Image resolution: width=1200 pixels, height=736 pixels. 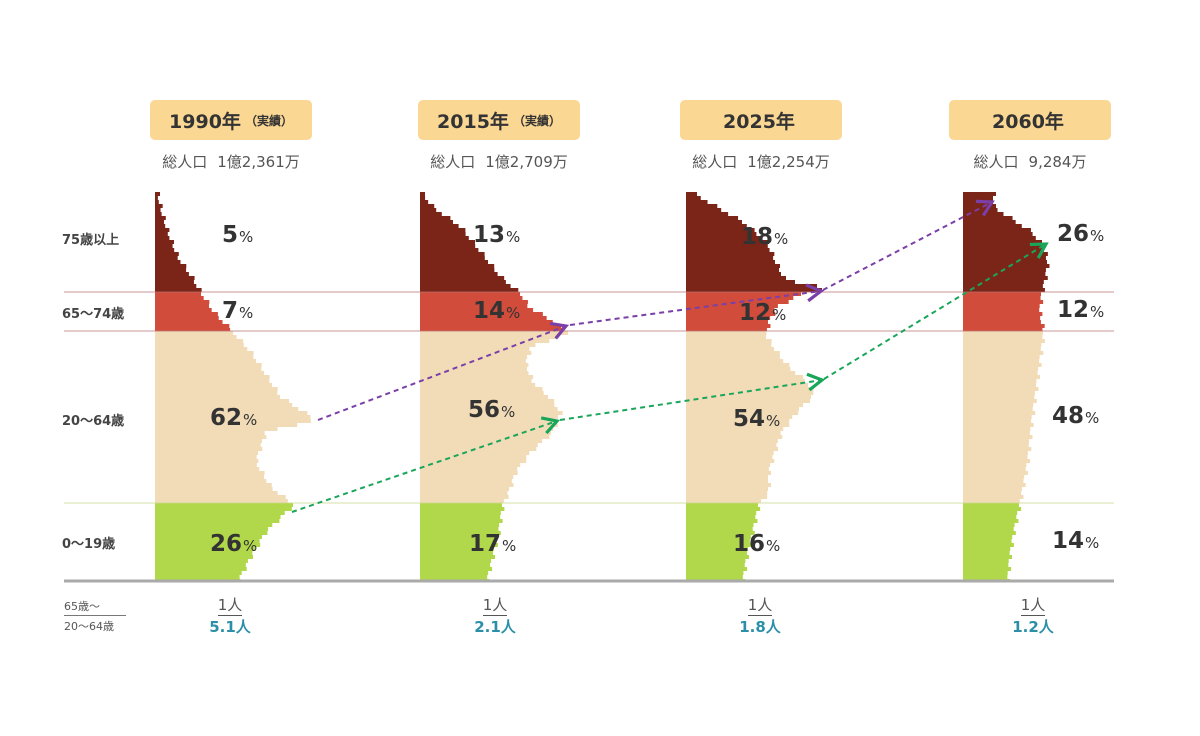 I want to click on pyramid-2025年-age65to74, so click(x=743, y=311).